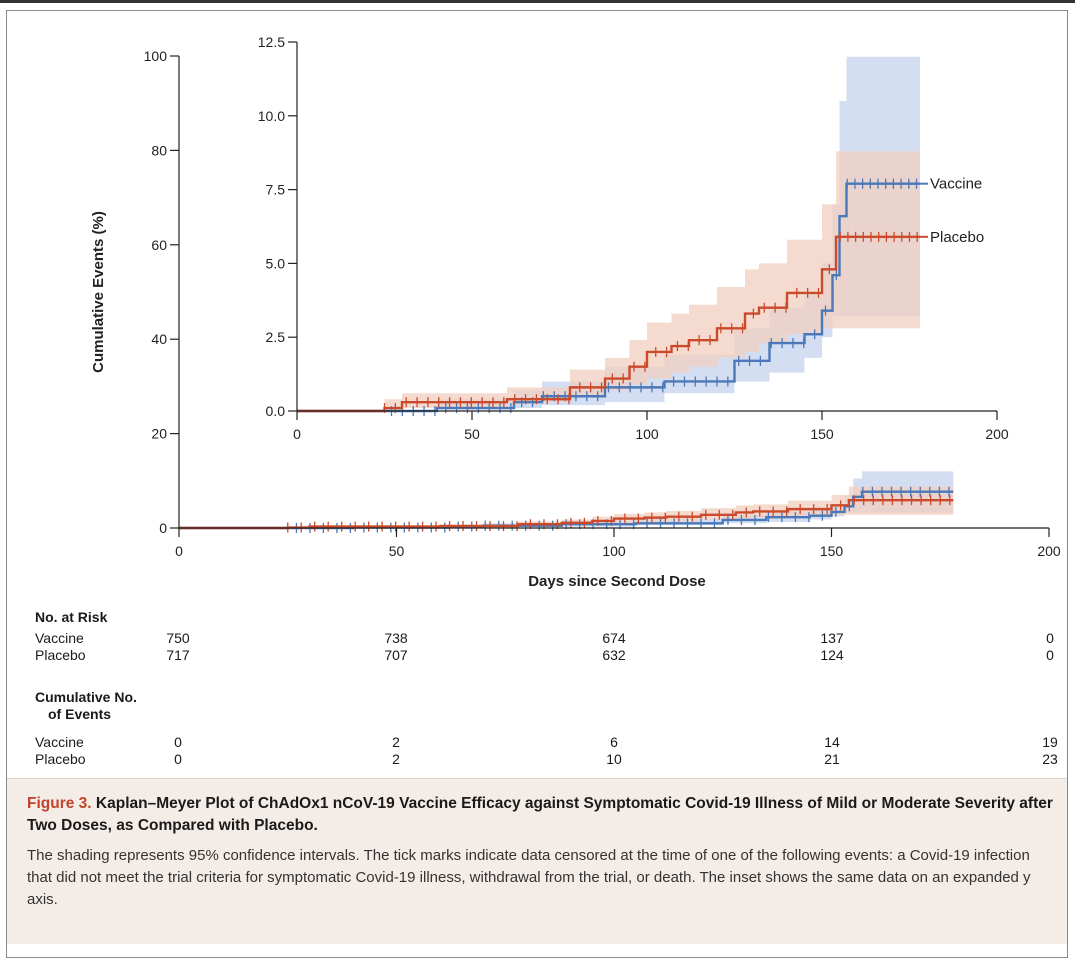 This screenshot has width=1075, height=963. What do you see at coordinates (178, 742) in the screenshot?
I see `events-vaccine-0: 0` at bounding box center [178, 742].